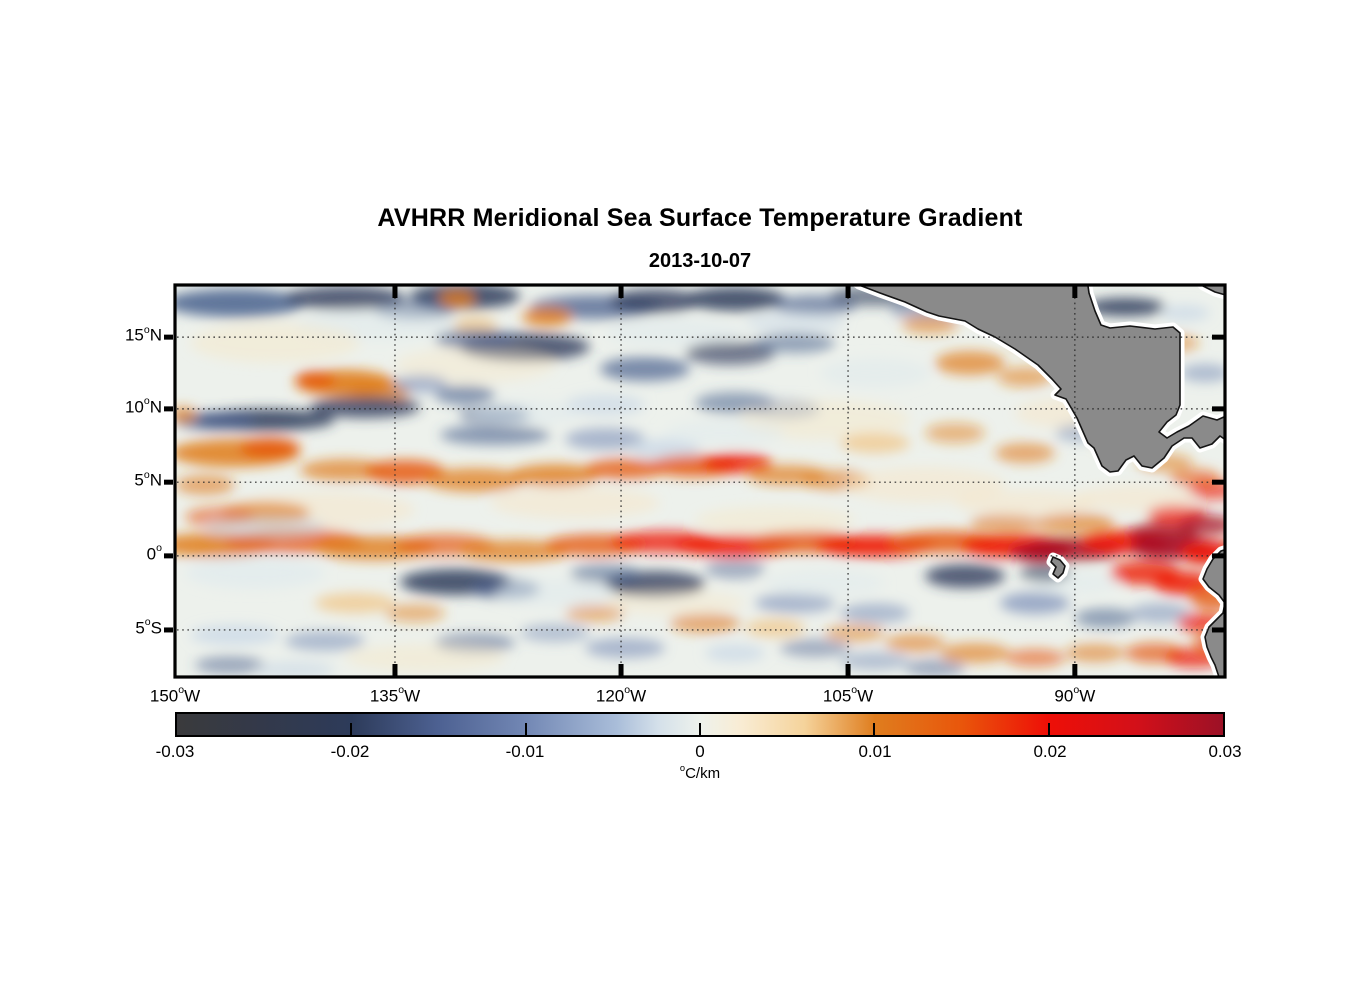 The image size is (1356, 1000). Describe the element at coordinates (700, 724) in the screenshot. I see `colorbar` at that location.